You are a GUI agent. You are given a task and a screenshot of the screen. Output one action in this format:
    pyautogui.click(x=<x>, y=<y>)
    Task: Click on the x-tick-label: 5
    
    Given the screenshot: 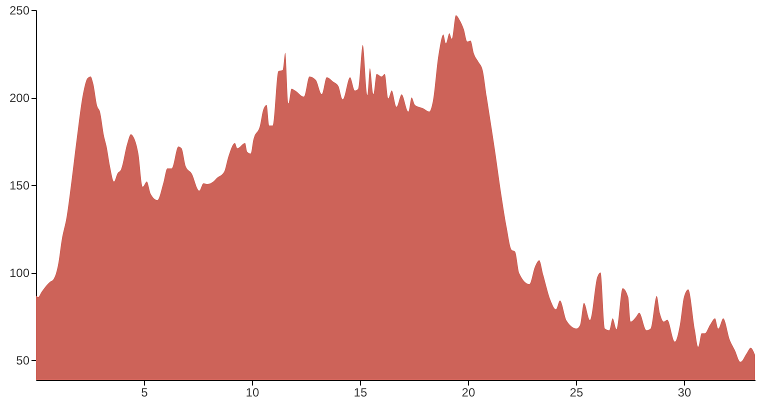 What is the action you would take?
    pyautogui.click(x=144, y=393)
    